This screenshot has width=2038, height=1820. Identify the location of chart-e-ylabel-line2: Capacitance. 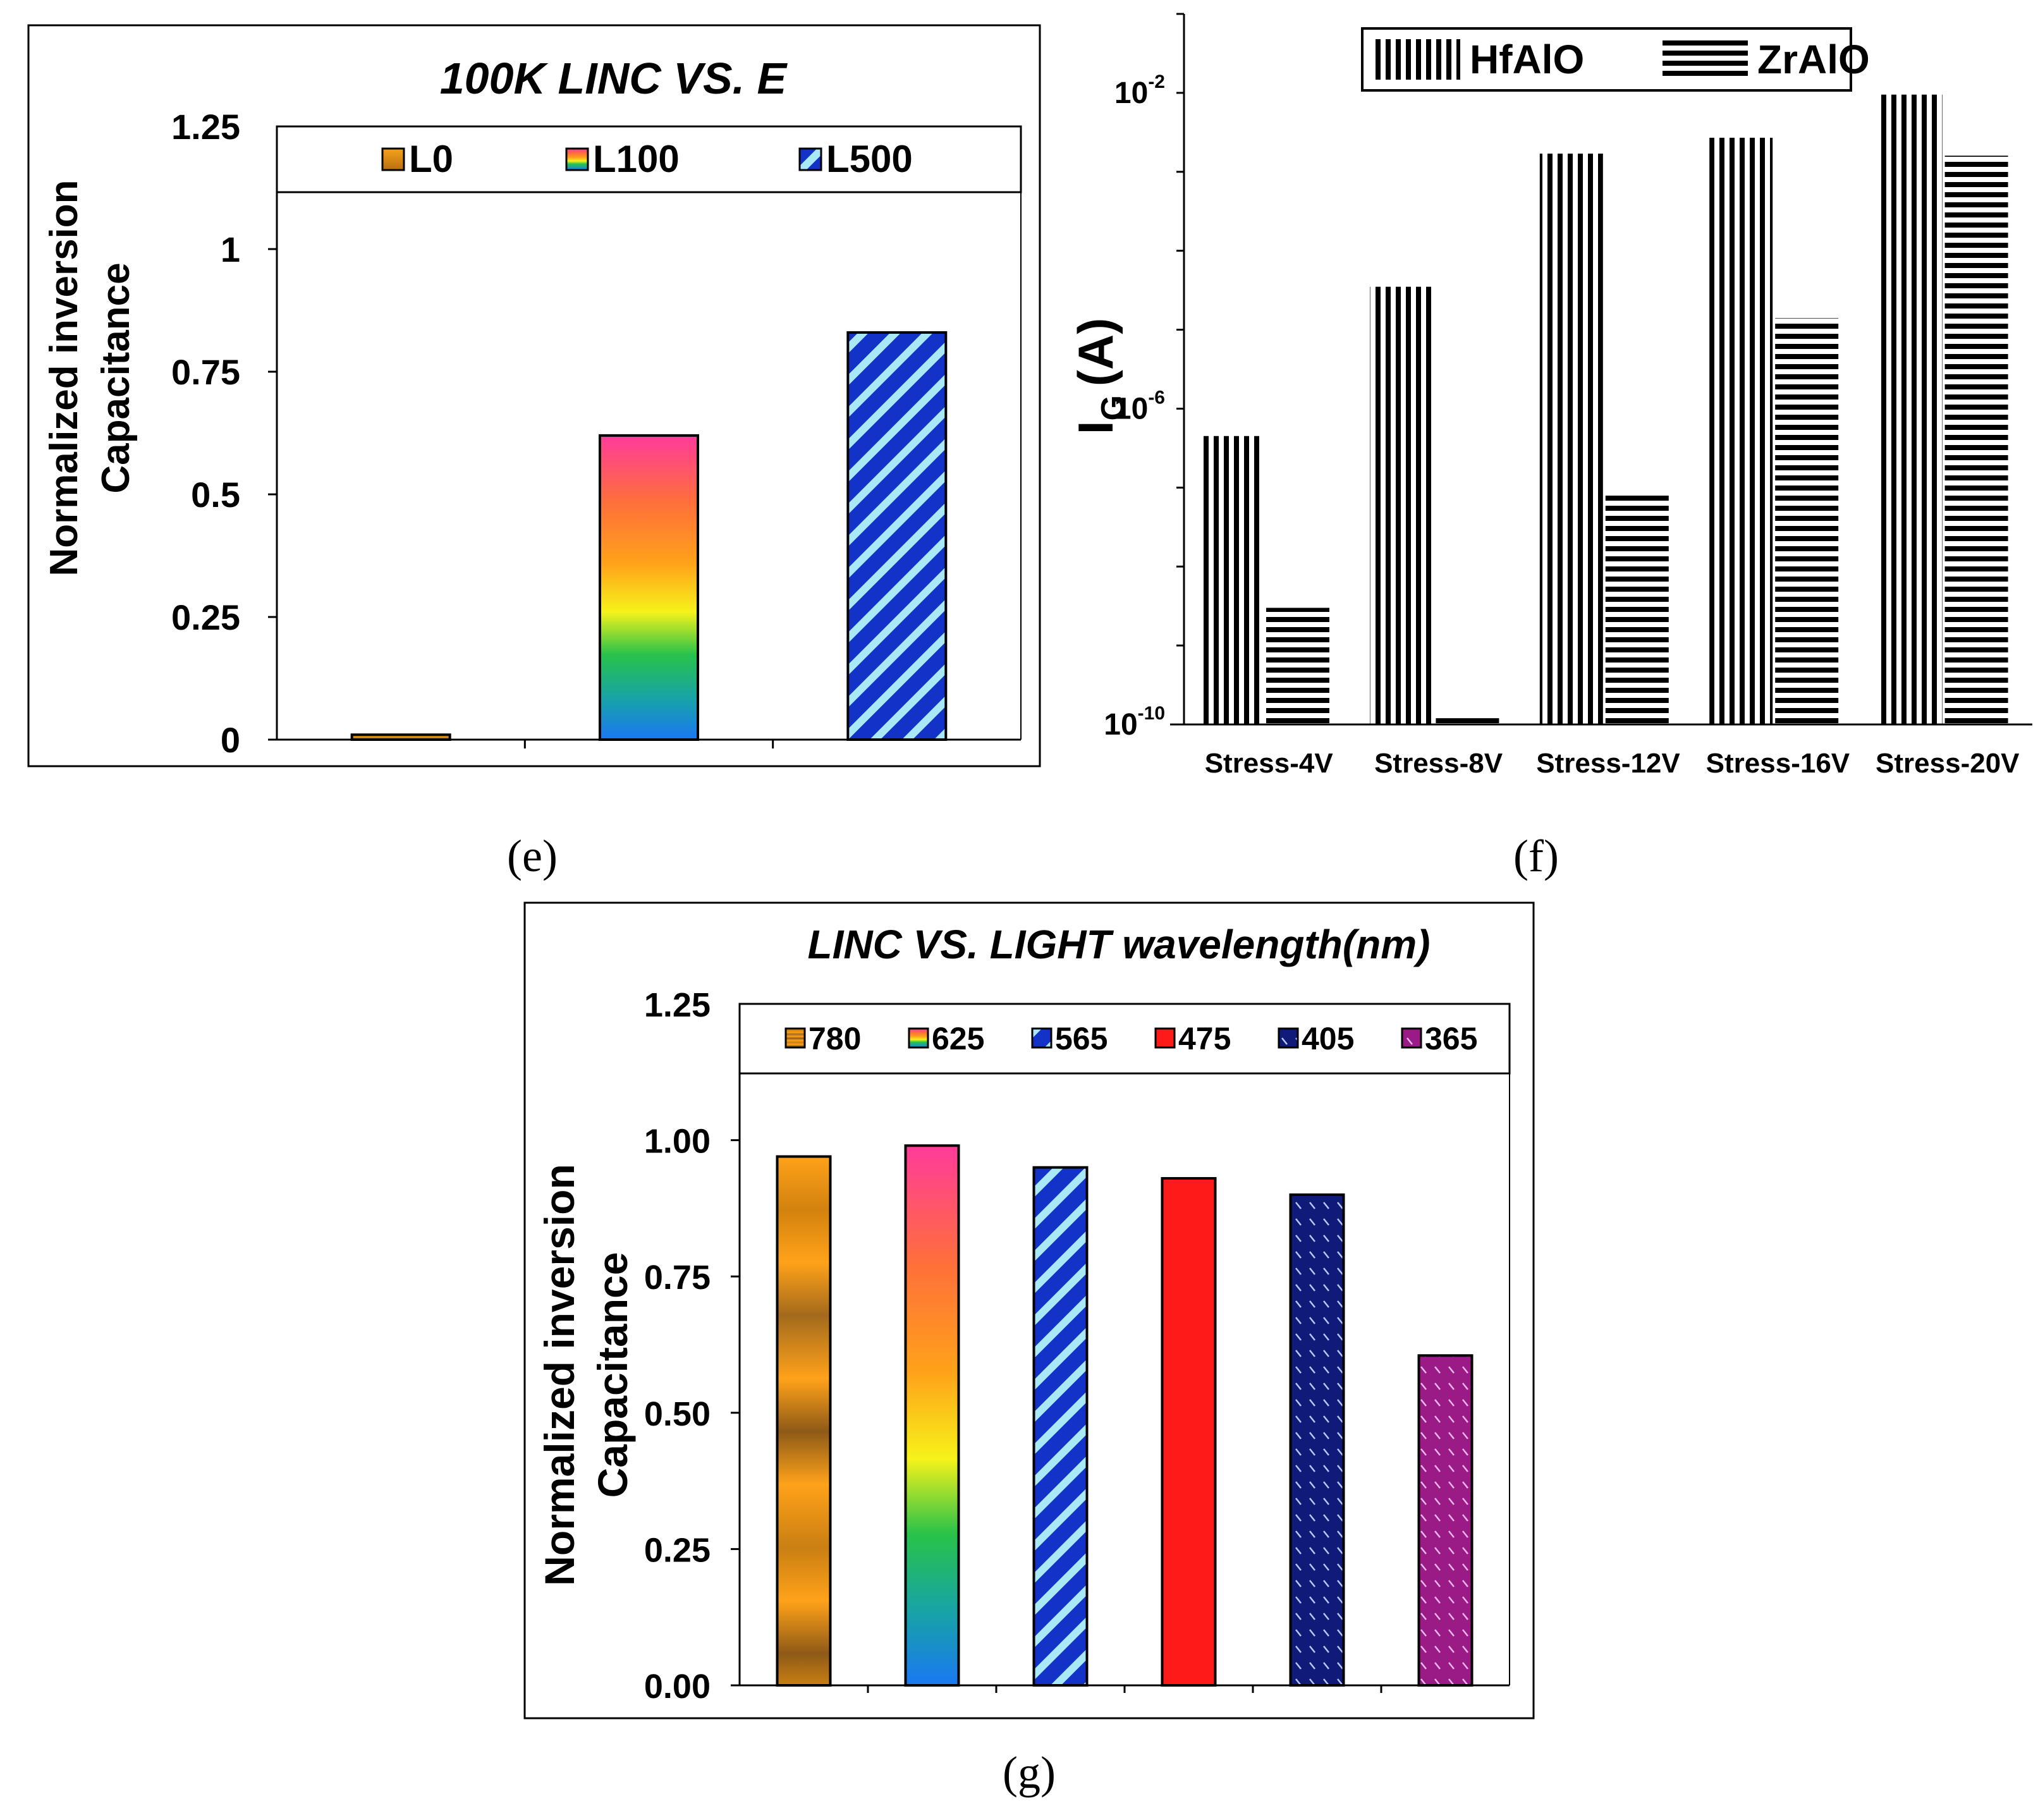
(116, 377).